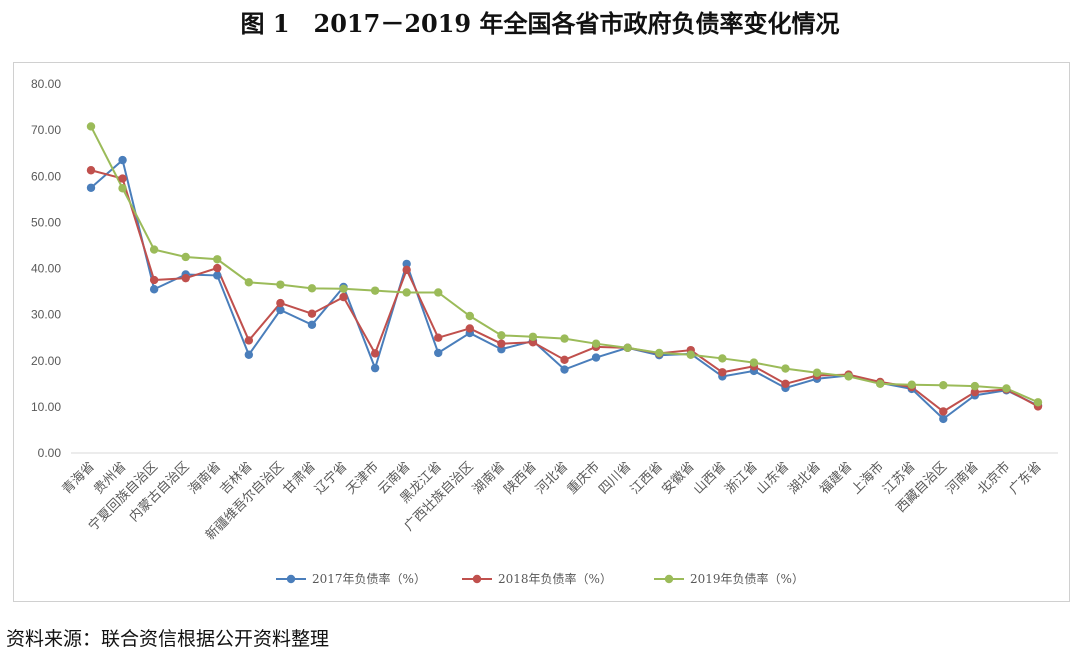 The width and height of the screenshot is (1080, 655). What do you see at coordinates (805, 478) in the screenshot?
I see `x-tick-label: 湖北省` at bounding box center [805, 478].